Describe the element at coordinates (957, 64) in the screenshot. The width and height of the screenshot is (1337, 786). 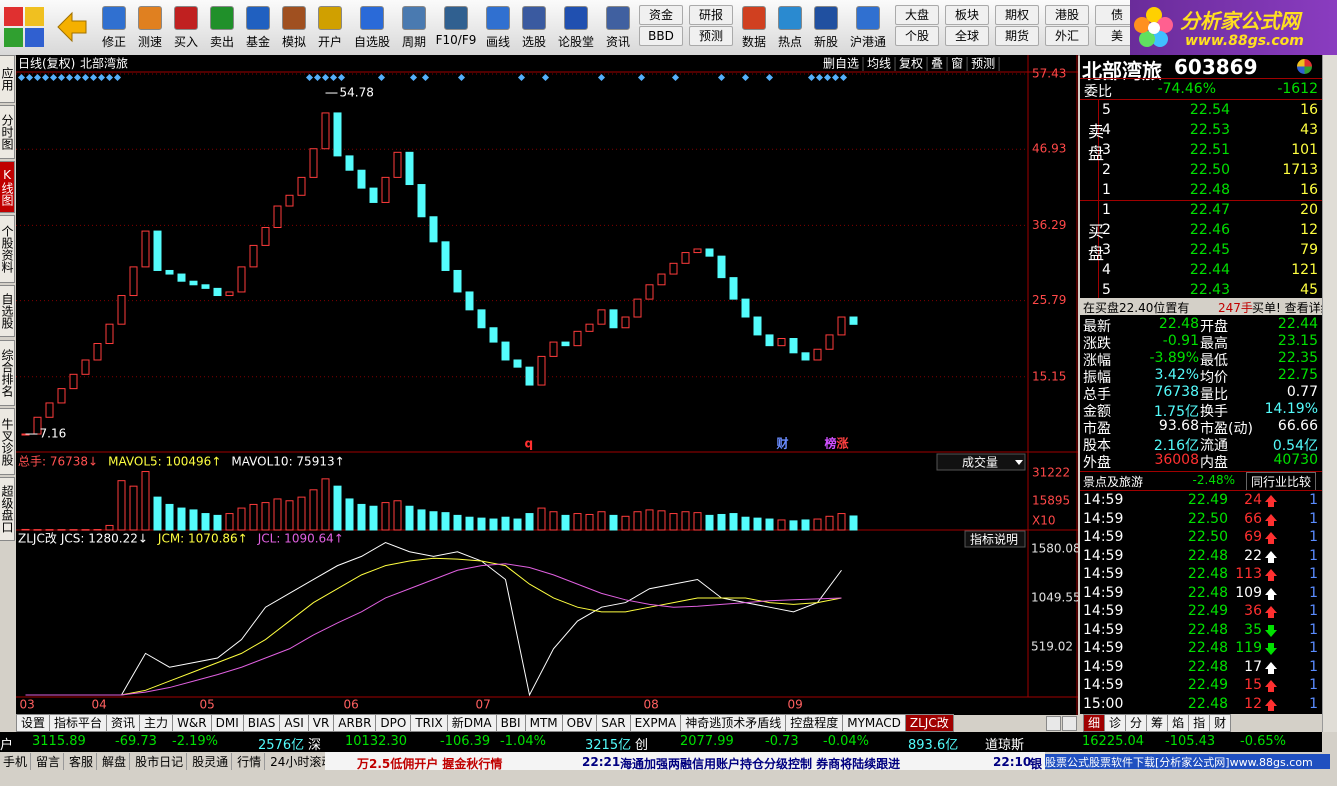
I see `chart-button: 窗` at that location.